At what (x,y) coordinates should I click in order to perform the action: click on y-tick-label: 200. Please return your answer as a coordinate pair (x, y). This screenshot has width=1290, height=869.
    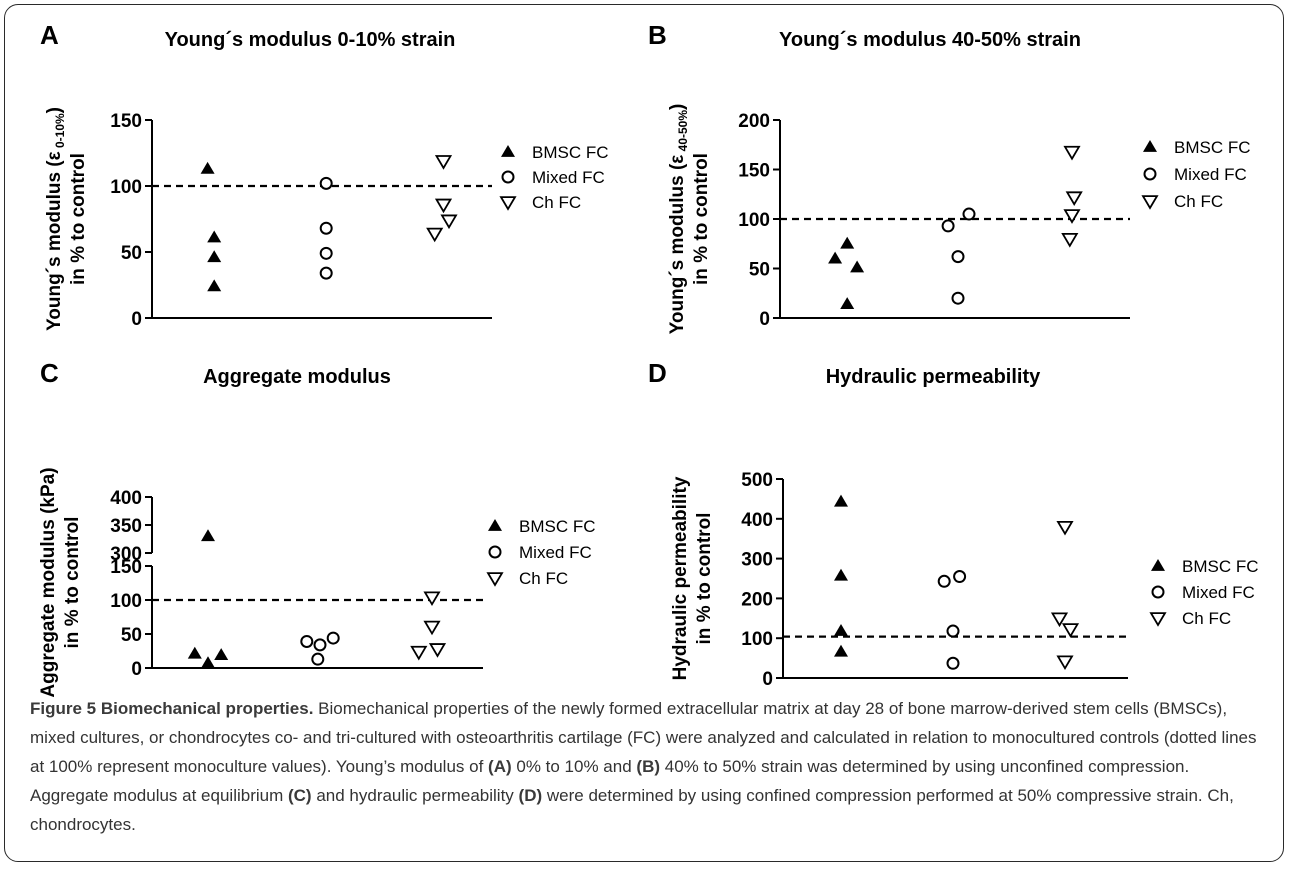
    Looking at the image, I should click on (757, 599).